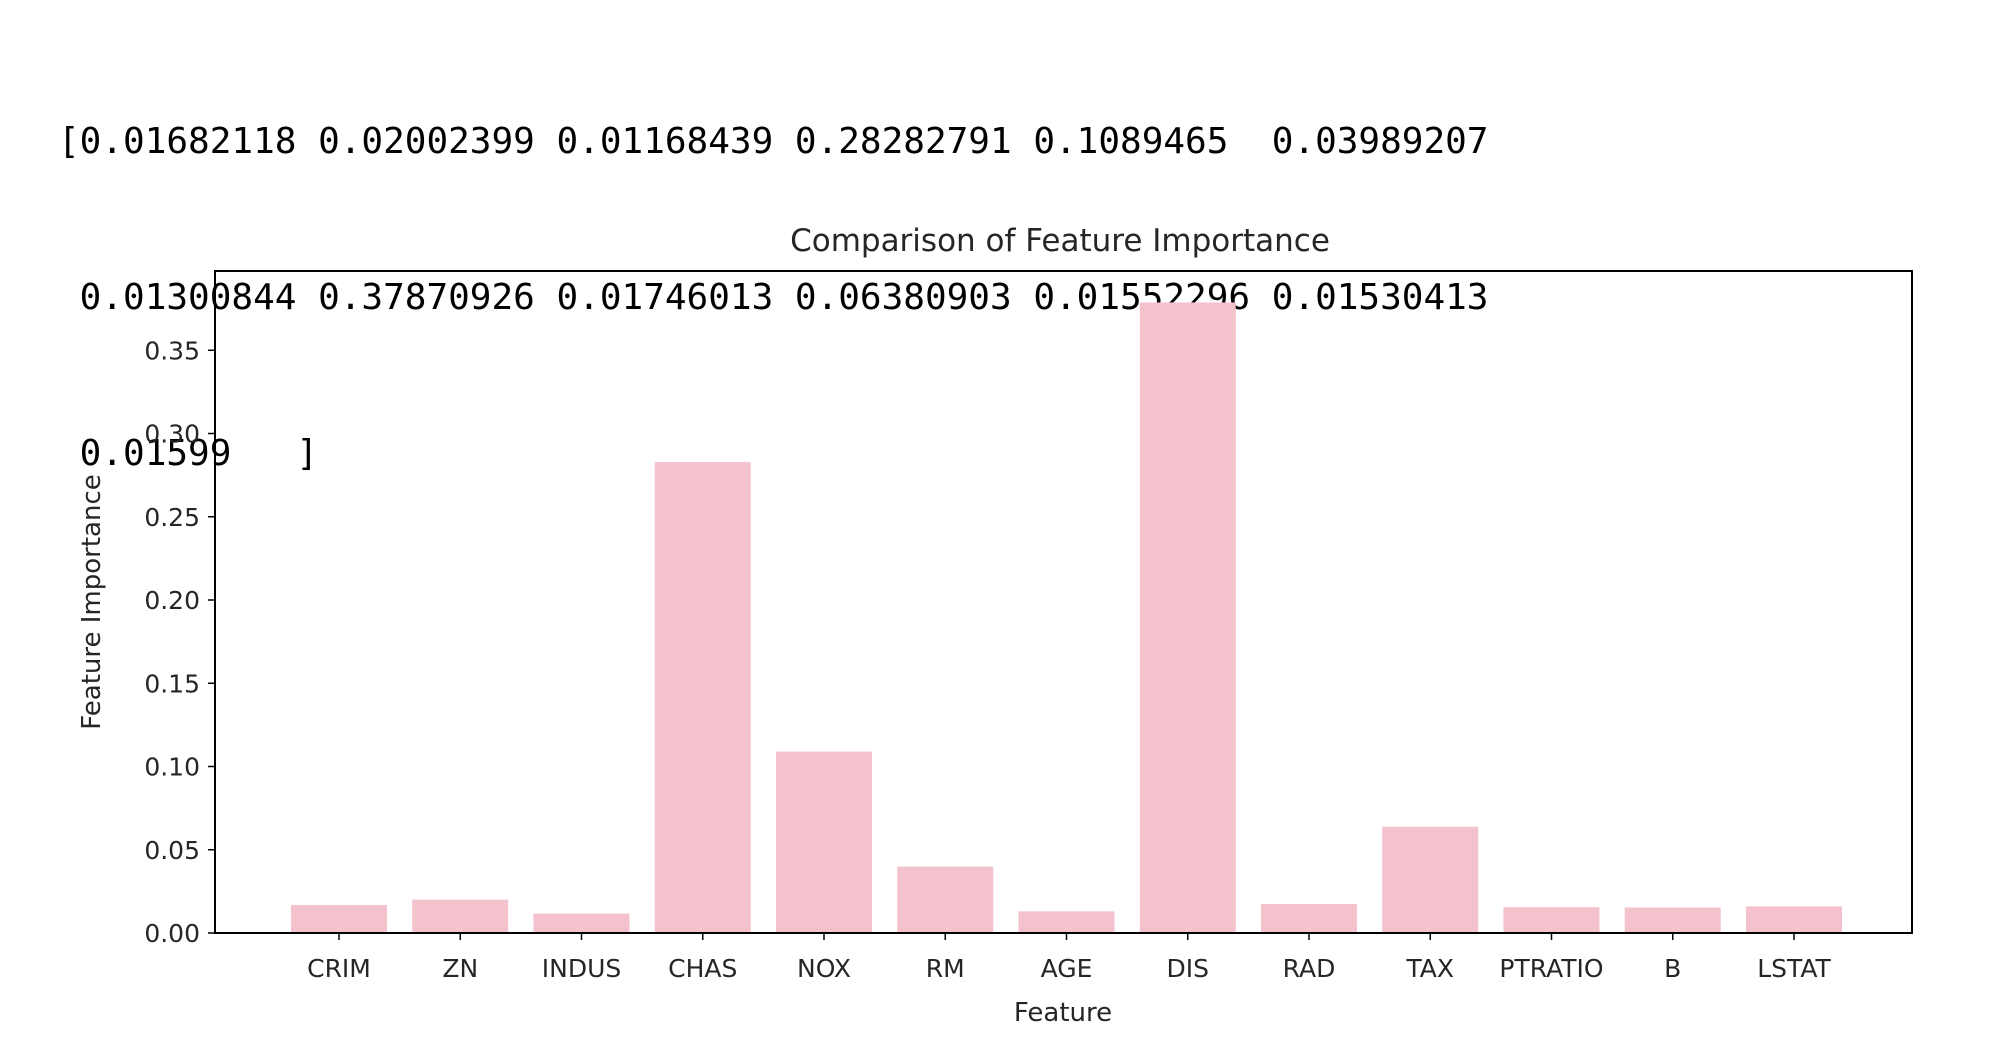 Image resolution: width=2004 pixels, height=1037 pixels. What do you see at coordinates (1309, 968) in the screenshot?
I see `x-tick-label: RAD` at bounding box center [1309, 968].